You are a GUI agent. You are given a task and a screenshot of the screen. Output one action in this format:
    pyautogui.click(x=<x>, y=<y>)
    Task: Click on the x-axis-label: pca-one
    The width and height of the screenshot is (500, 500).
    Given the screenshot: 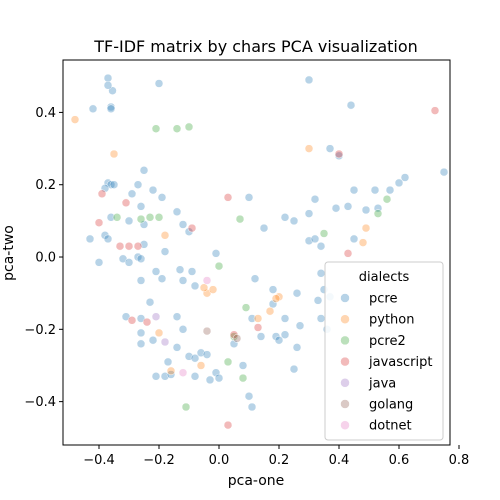 What is the action you would take?
    pyautogui.click(x=256, y=481)
    